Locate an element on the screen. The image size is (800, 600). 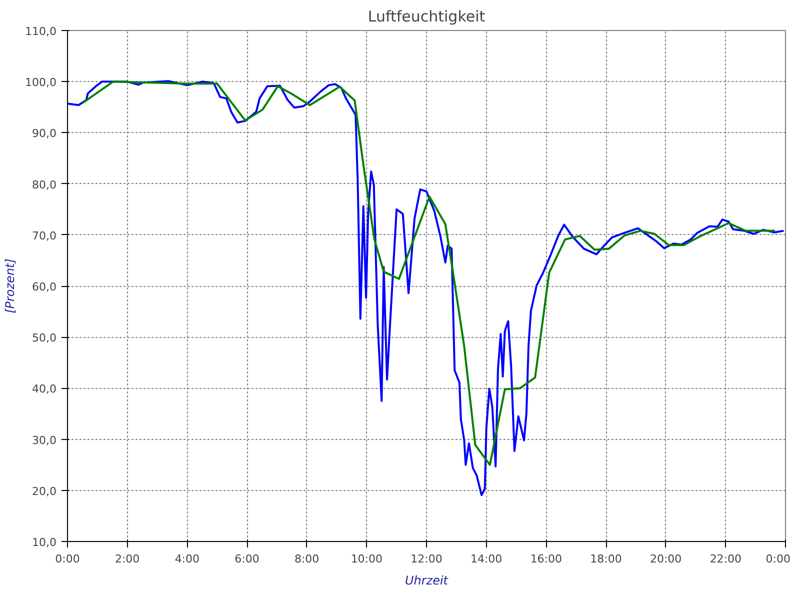
x-tick-label: 20:00 is located at coordinates (666, 559).